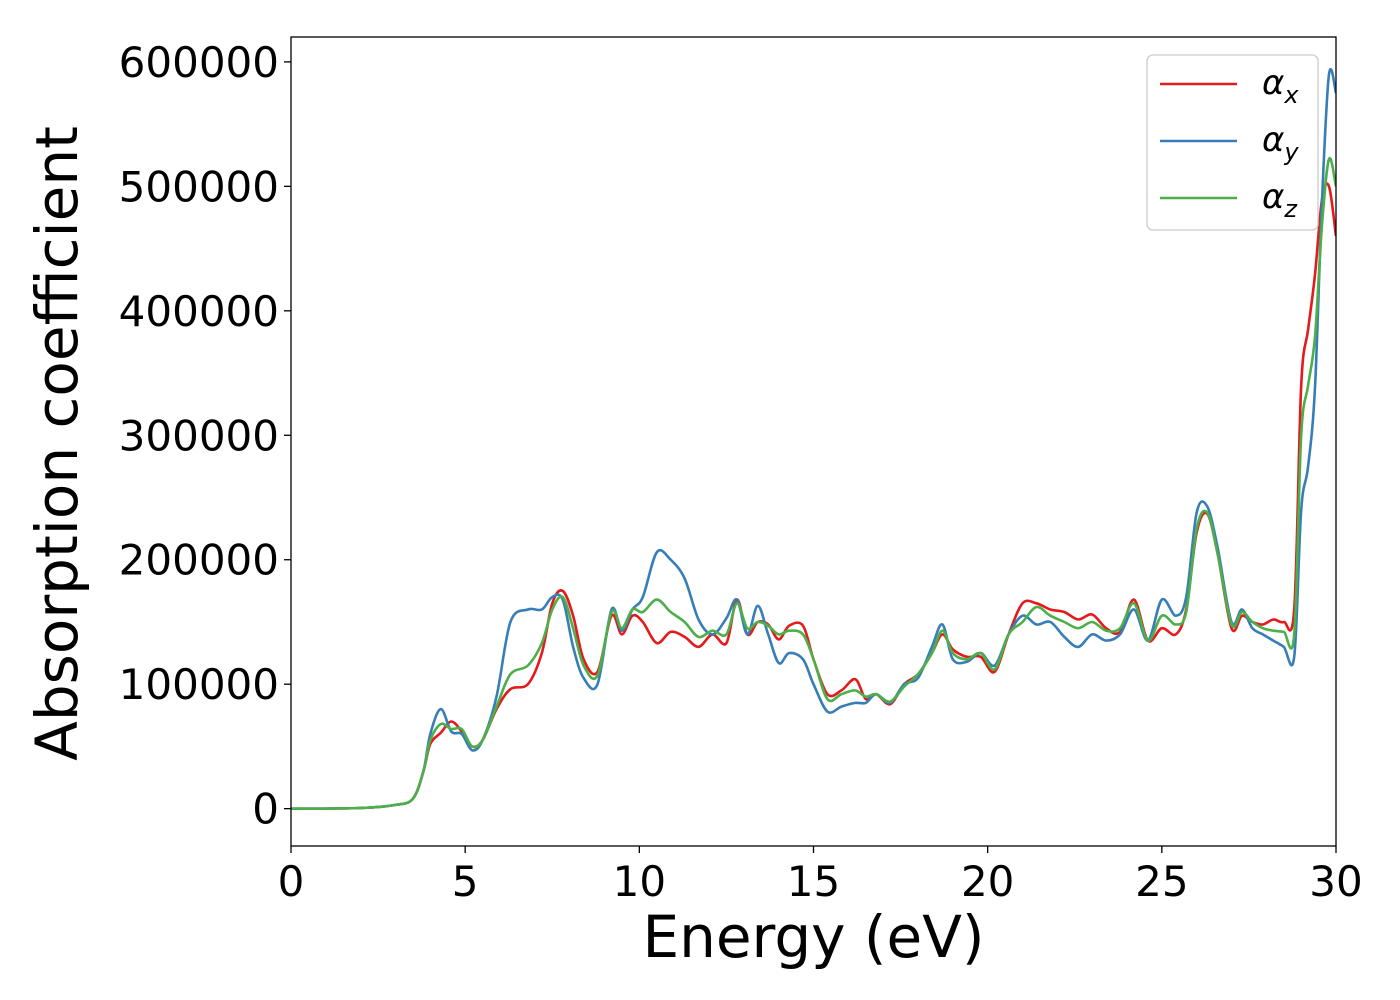 Image resolution: width=1400 pixels, height=1000 pixels. I want to click on legend-subscript: z, so click(1290, 209).